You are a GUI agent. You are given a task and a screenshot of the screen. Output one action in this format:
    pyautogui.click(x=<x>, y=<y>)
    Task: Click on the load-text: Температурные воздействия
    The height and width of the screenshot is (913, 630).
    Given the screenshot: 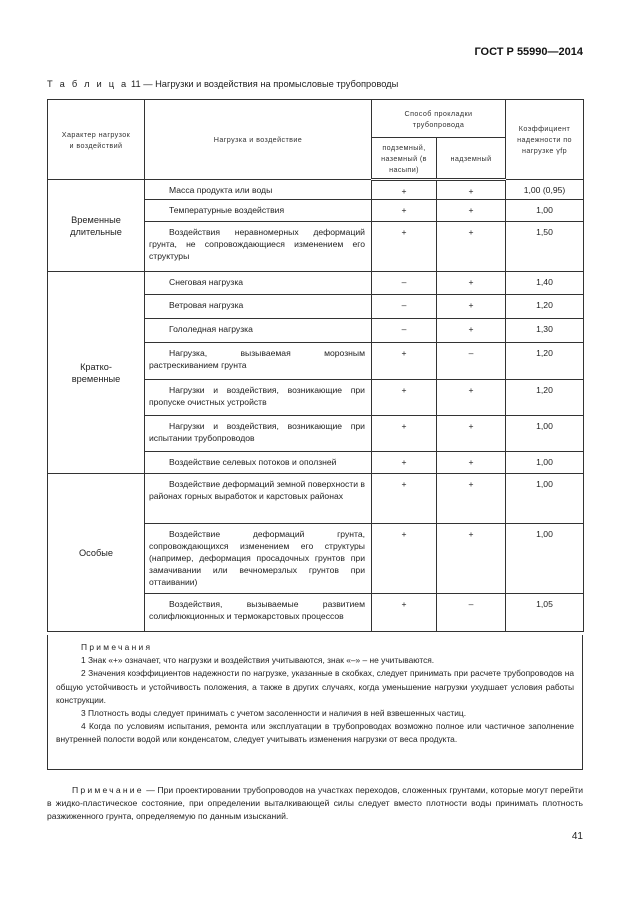 What is the action you would take?
    pyautogui.click(x=227, y=210)
    